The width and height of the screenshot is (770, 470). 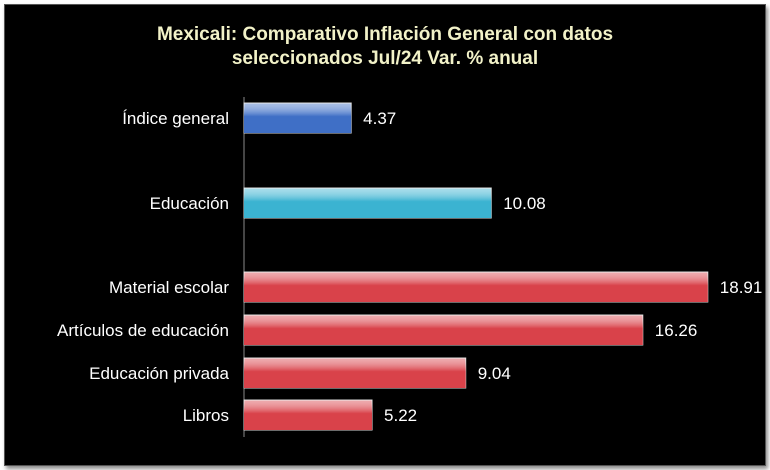 I want to click on category-label-1: Educación, so click(x=189, y=203).